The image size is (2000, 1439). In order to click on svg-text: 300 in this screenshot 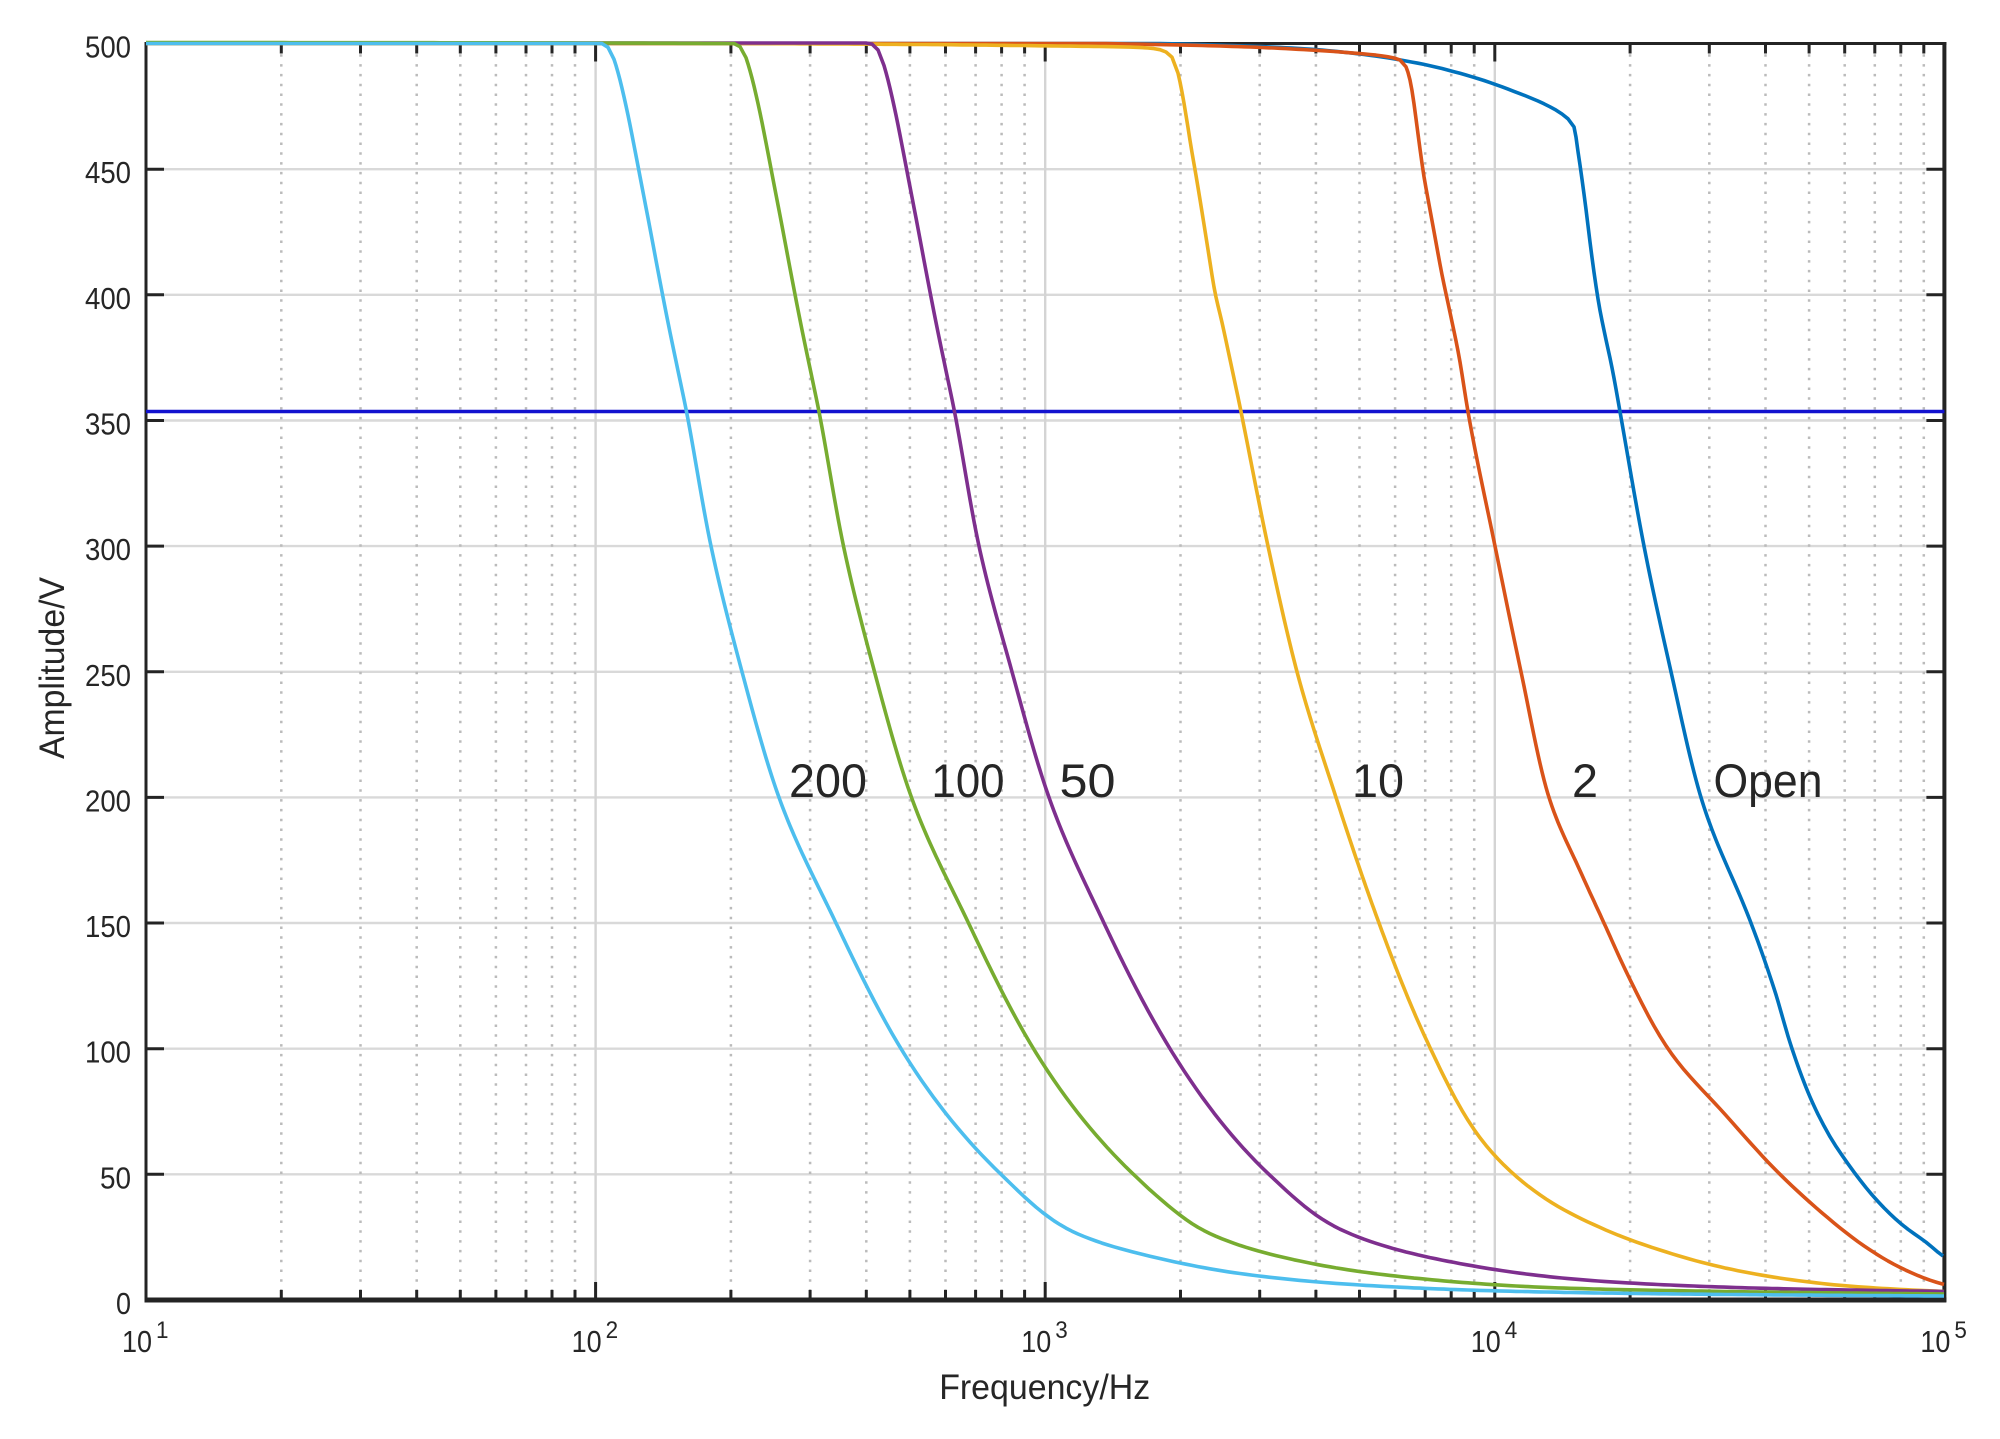, I will do `click(108, 549)`.